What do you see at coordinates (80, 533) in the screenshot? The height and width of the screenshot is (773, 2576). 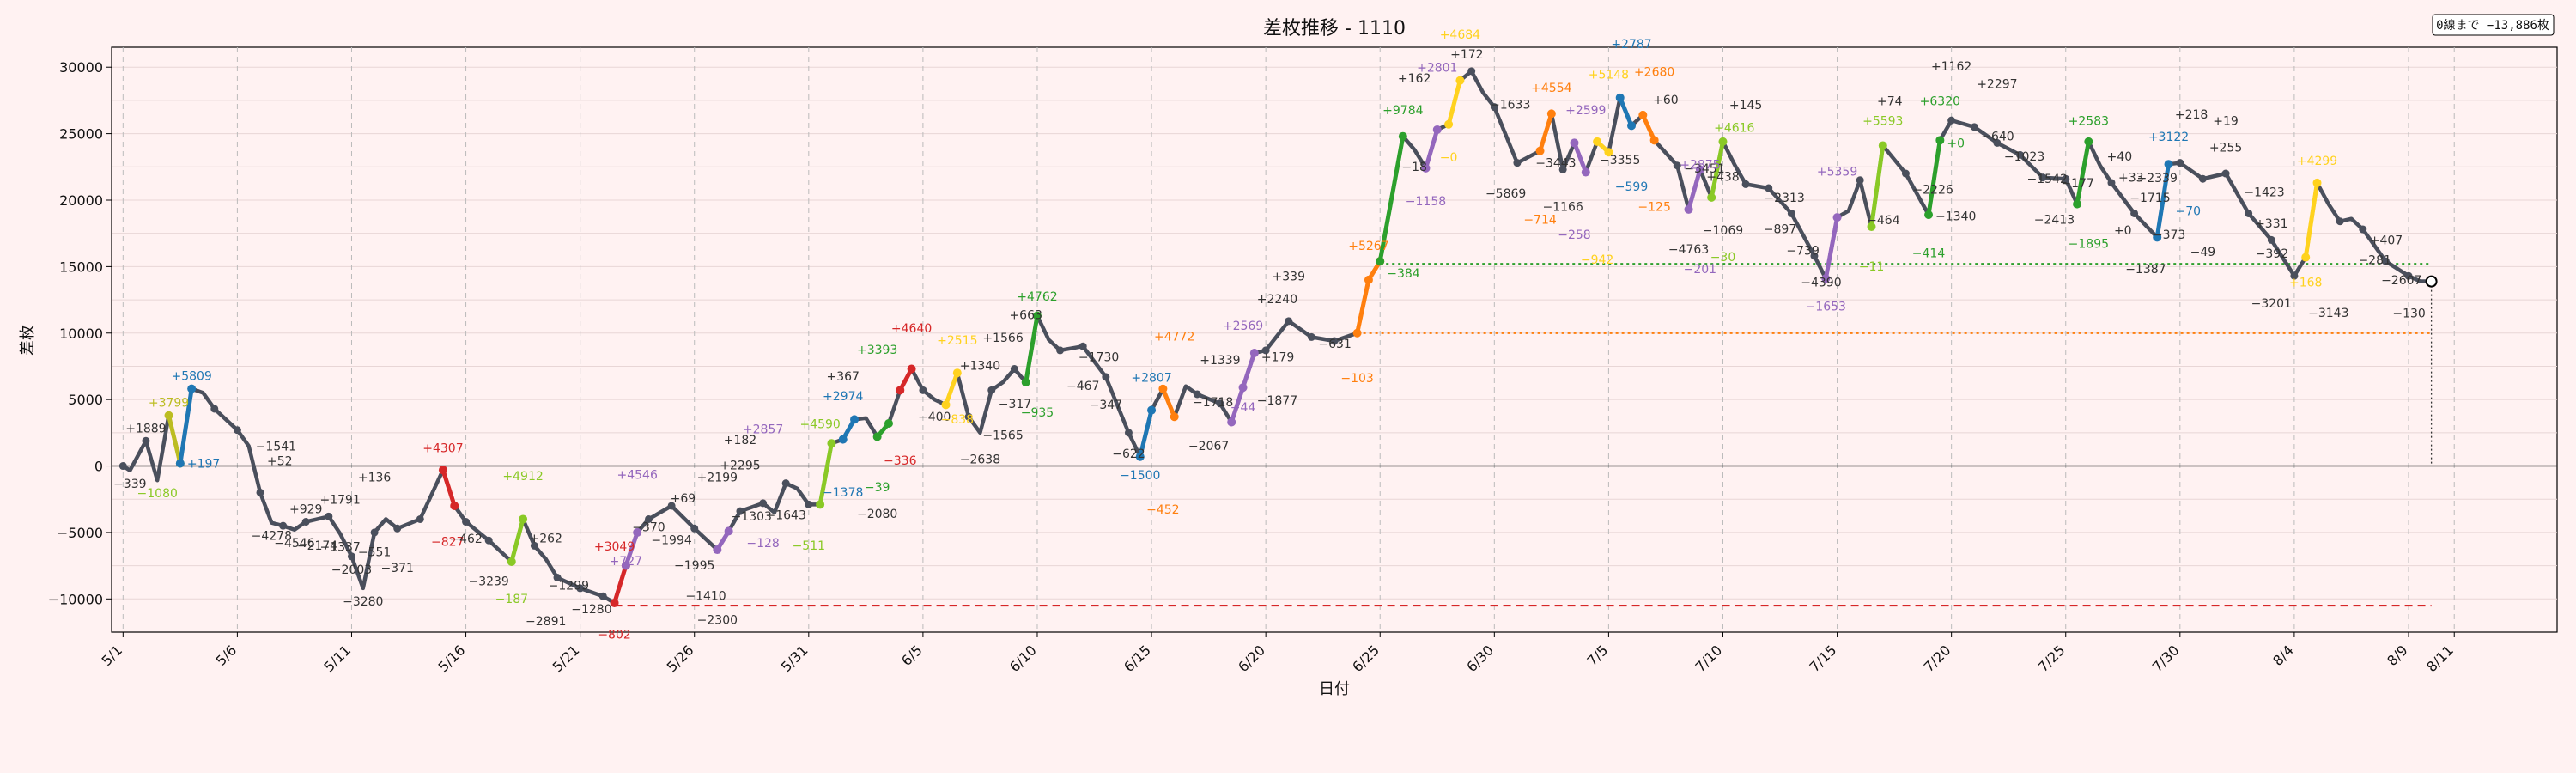 I see `y-tick-label: −5000` at bounding box center [80, 533].